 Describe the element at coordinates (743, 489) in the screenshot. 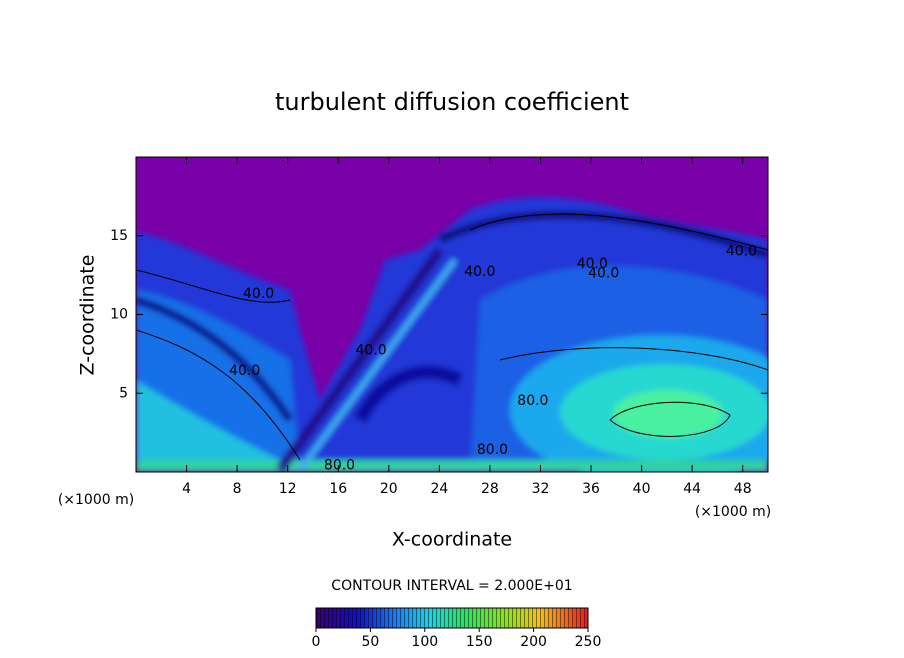

I see `x-tick-label: 48` at that location.